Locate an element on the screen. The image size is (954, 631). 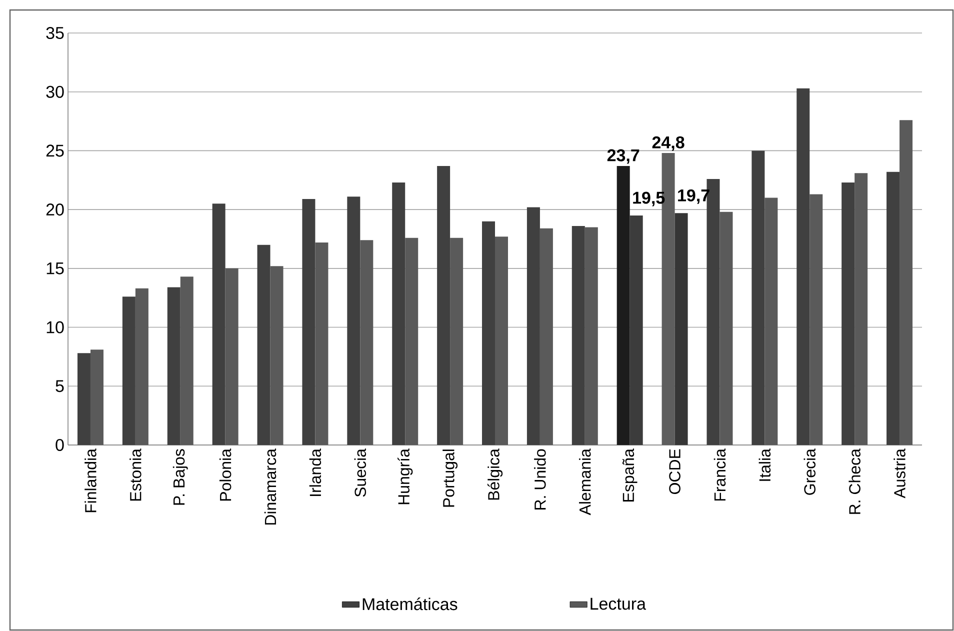
y-tick-label: 15 is located at coordinates (55, 268).